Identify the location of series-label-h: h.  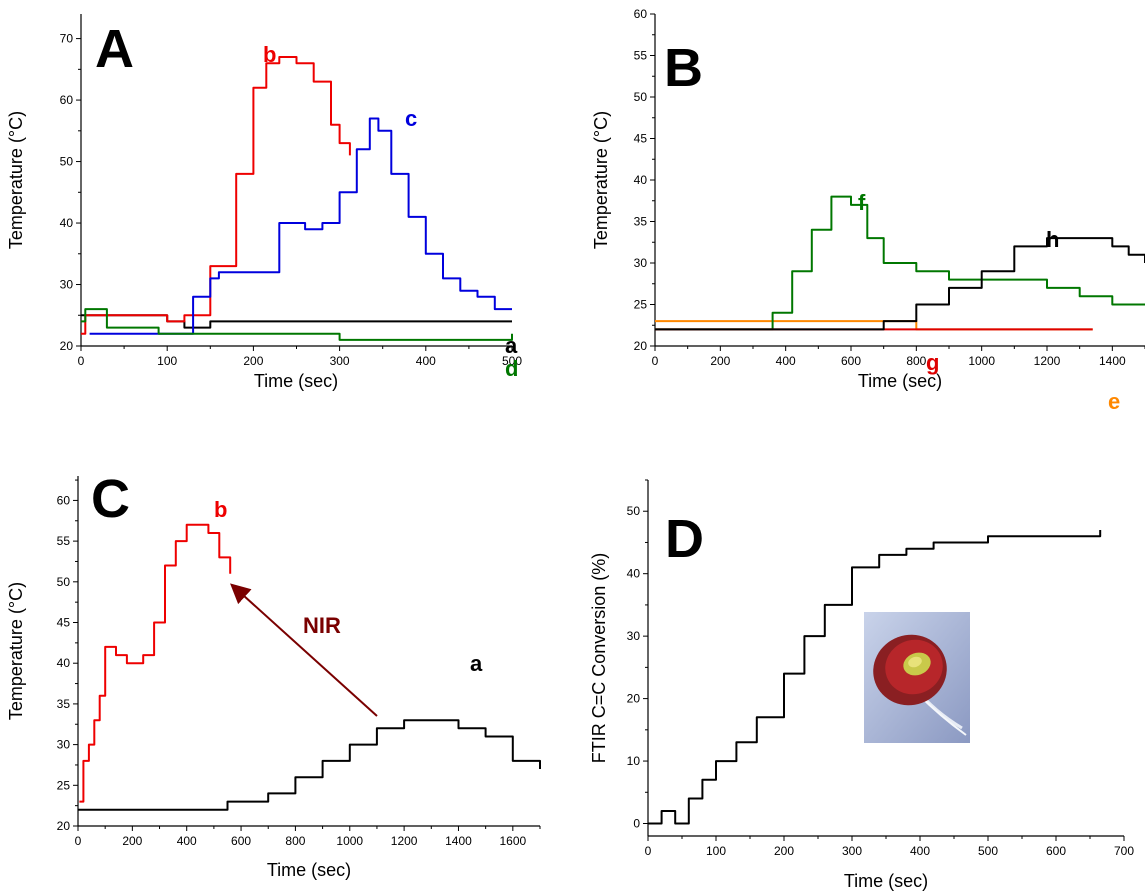
(1052, 239).